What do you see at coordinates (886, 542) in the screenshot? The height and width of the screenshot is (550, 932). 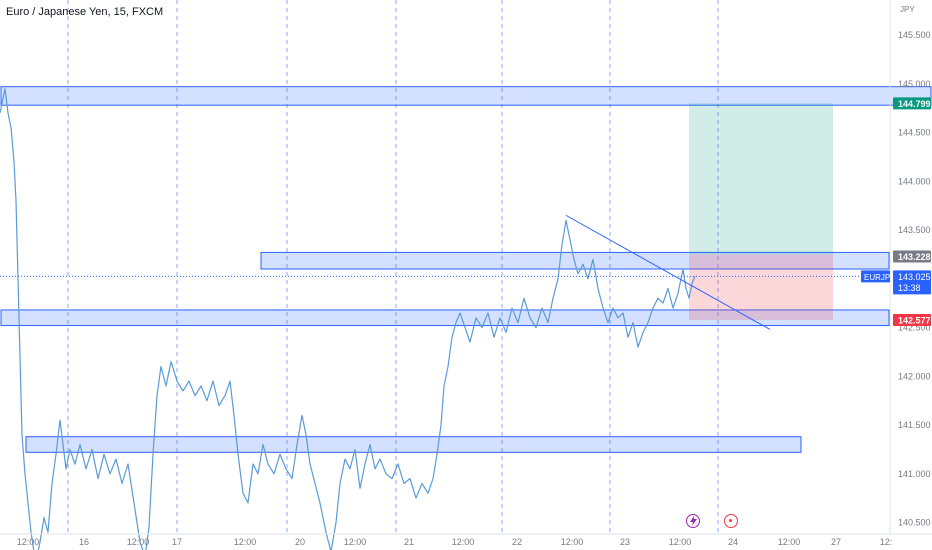 I see `time-tick-label: 12:` at bounding box center [886, 542].